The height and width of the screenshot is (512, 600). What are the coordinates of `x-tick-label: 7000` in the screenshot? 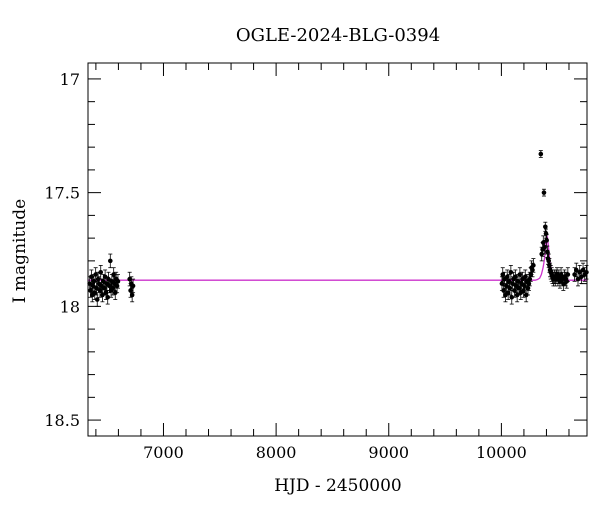 It's located at (163, 452).